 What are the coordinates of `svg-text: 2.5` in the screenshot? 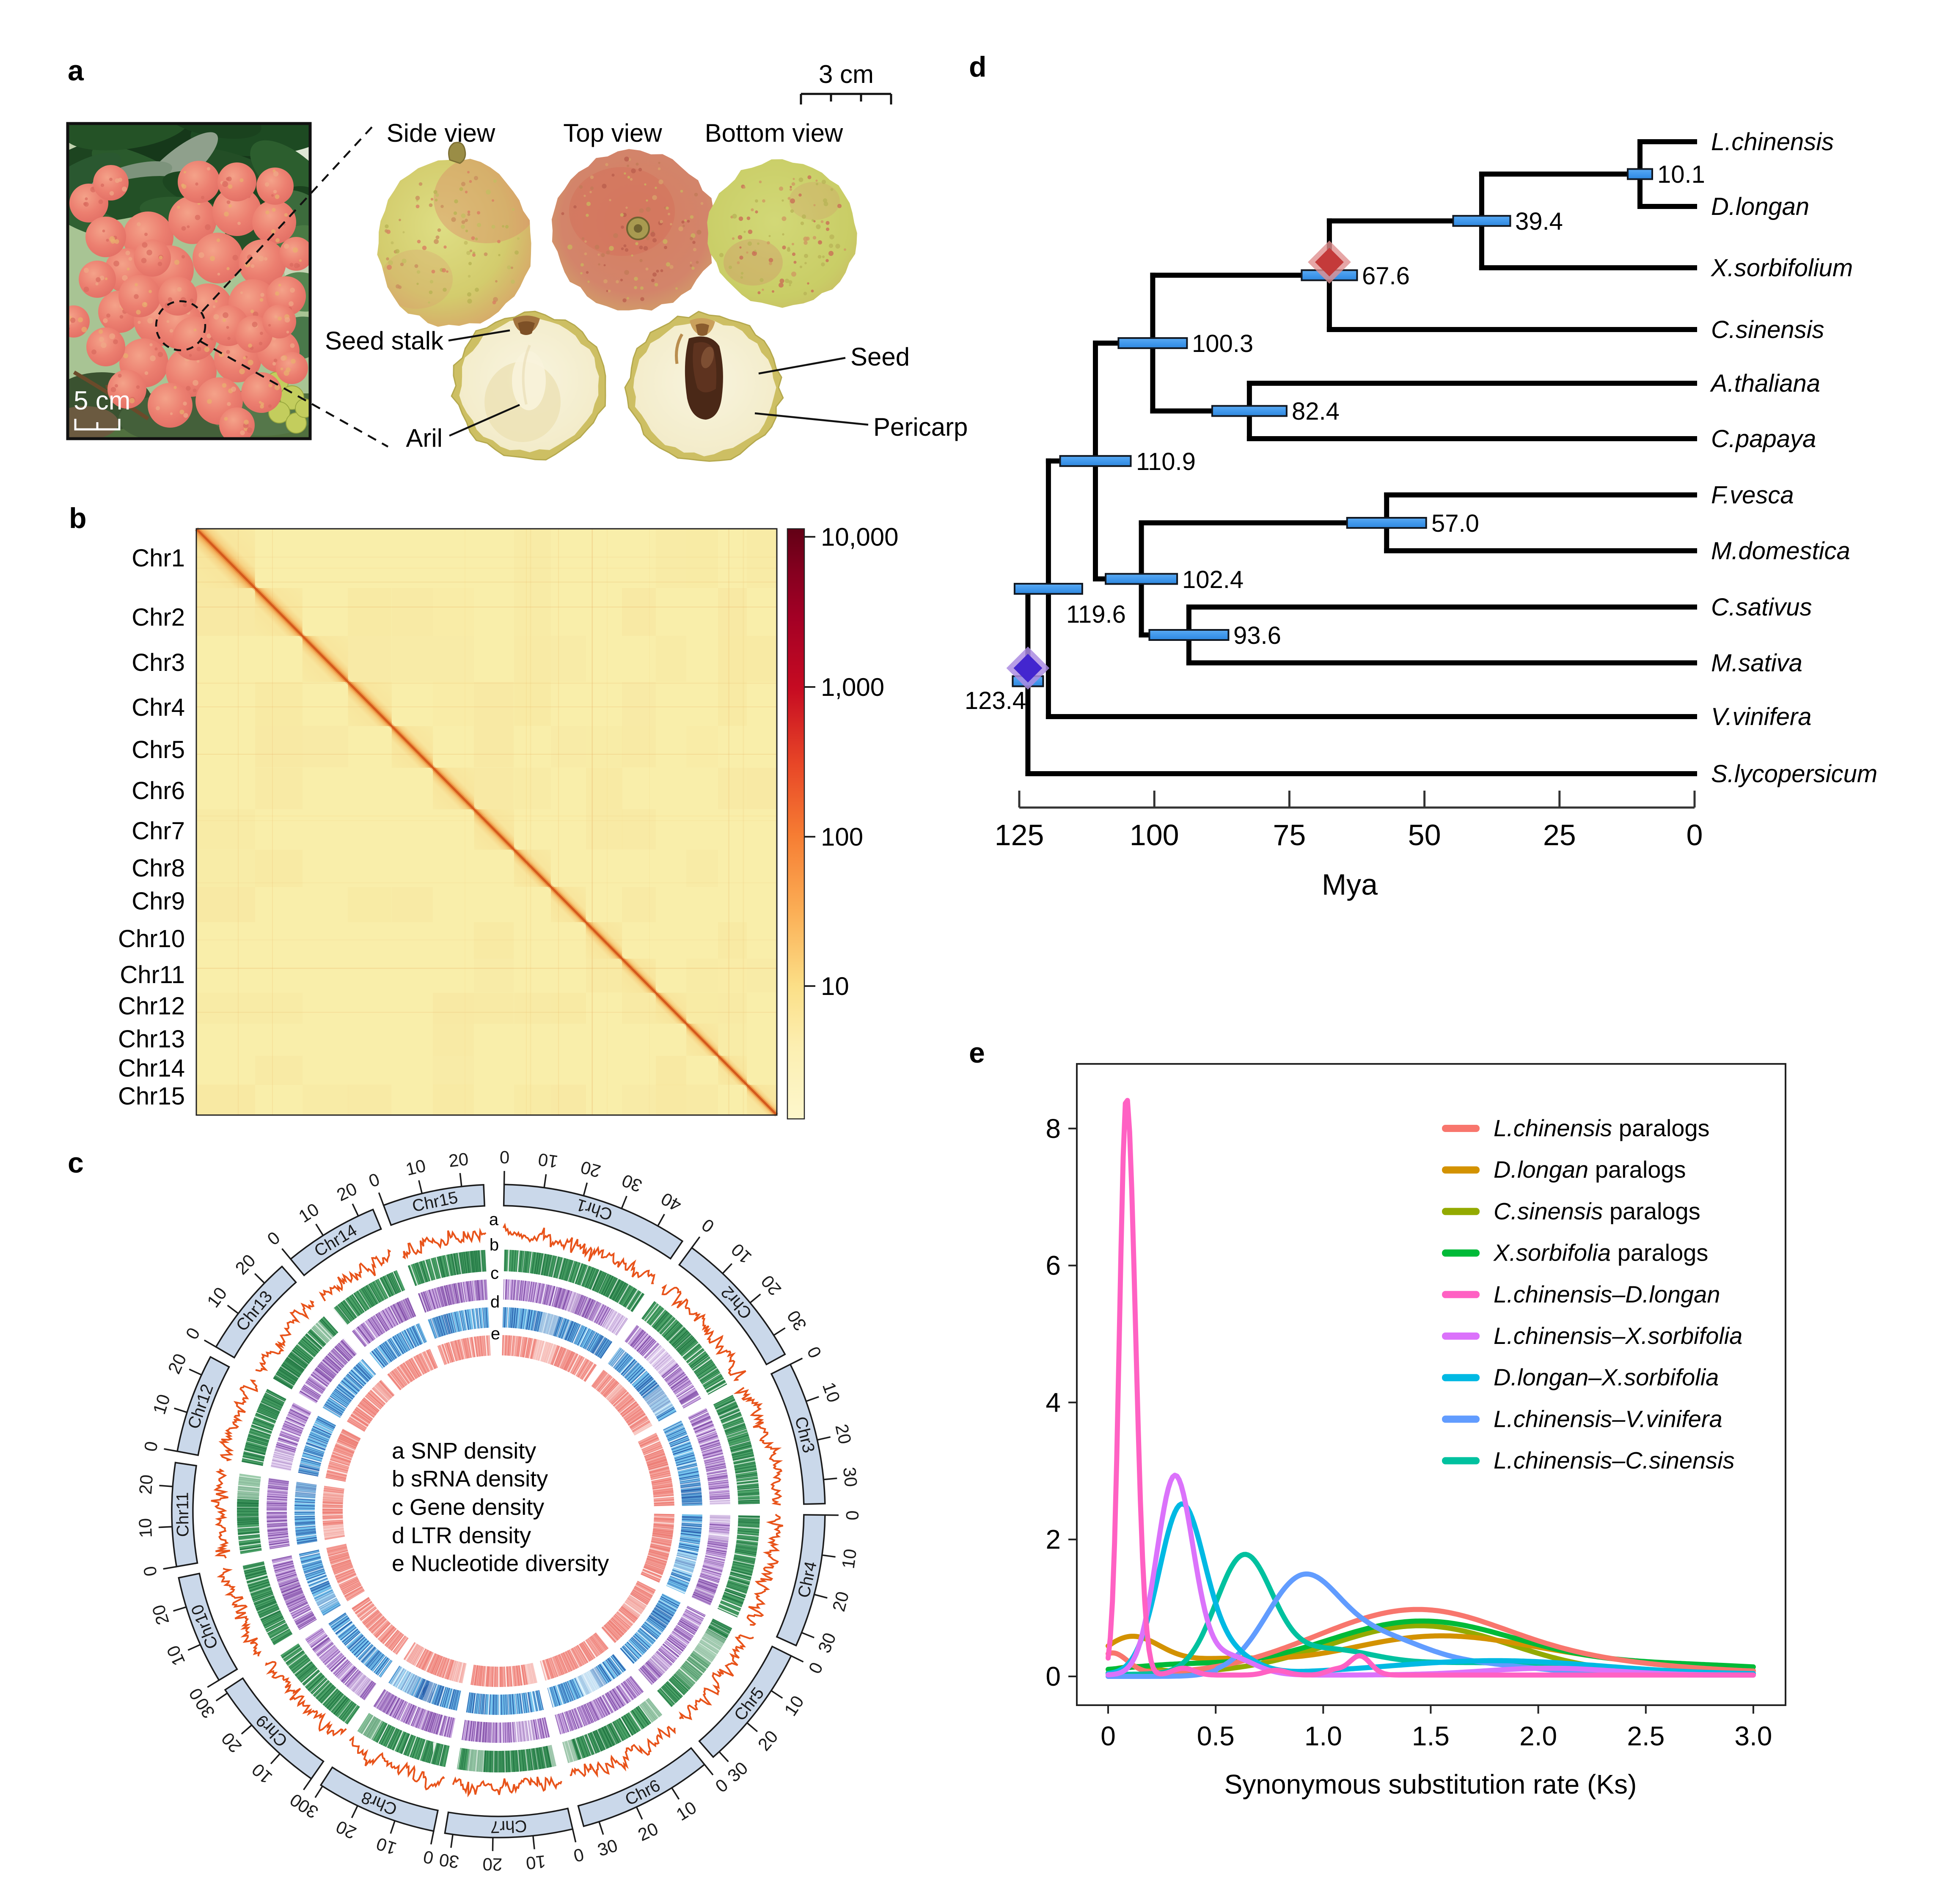 It's located at (1646, 1736).